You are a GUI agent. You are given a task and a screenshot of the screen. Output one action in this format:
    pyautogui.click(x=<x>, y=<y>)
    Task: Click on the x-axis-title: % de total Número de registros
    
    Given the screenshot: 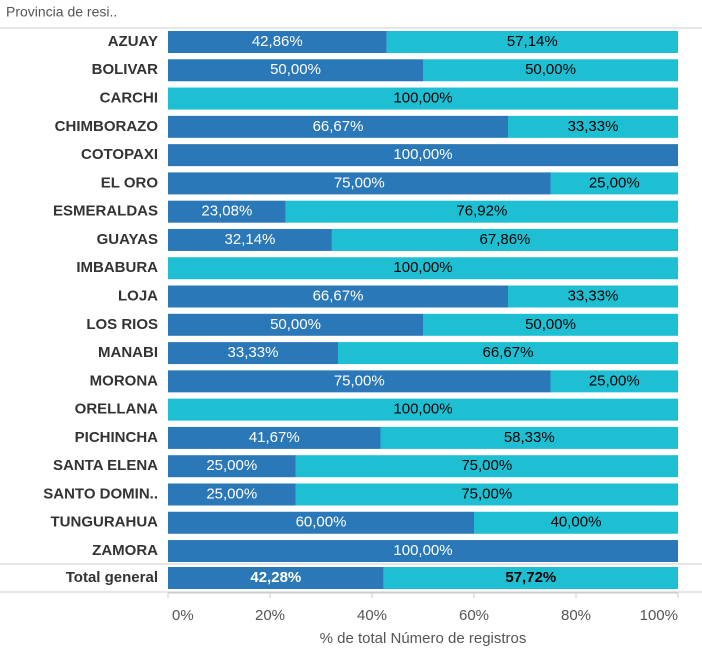 What is the action you would take?
    pyautogui.click(x=423, y=638)
    